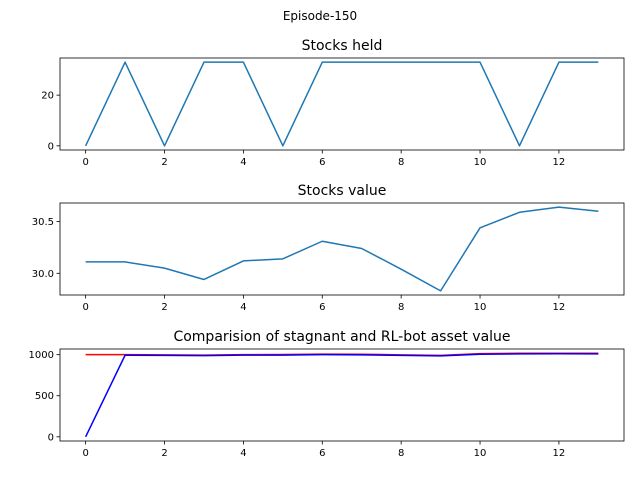  Describe the element at coordinates (342, 191) in the screenshot. I see `subplot-title: Stocks value` at that location.